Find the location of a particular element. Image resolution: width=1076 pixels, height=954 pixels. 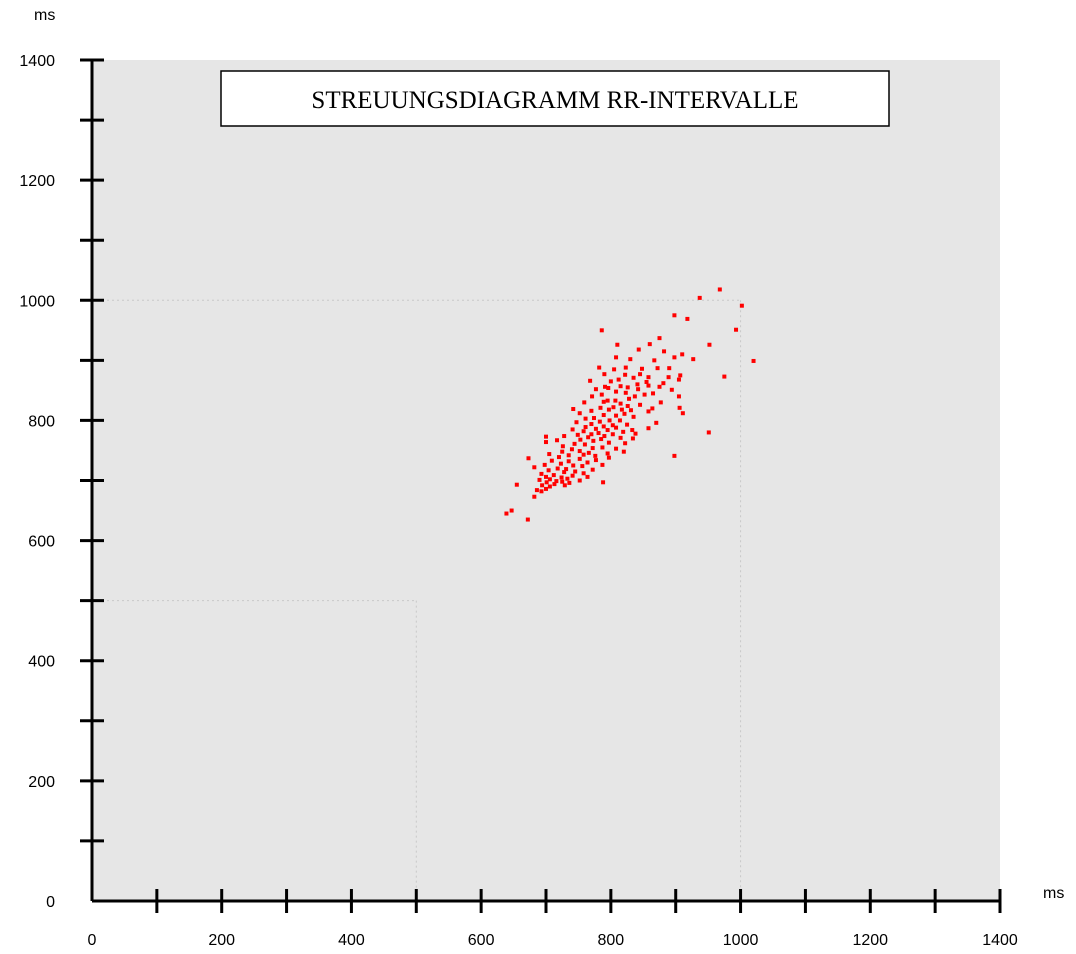

x-tick-label: 1400 is located at coordinates (1000, 940).